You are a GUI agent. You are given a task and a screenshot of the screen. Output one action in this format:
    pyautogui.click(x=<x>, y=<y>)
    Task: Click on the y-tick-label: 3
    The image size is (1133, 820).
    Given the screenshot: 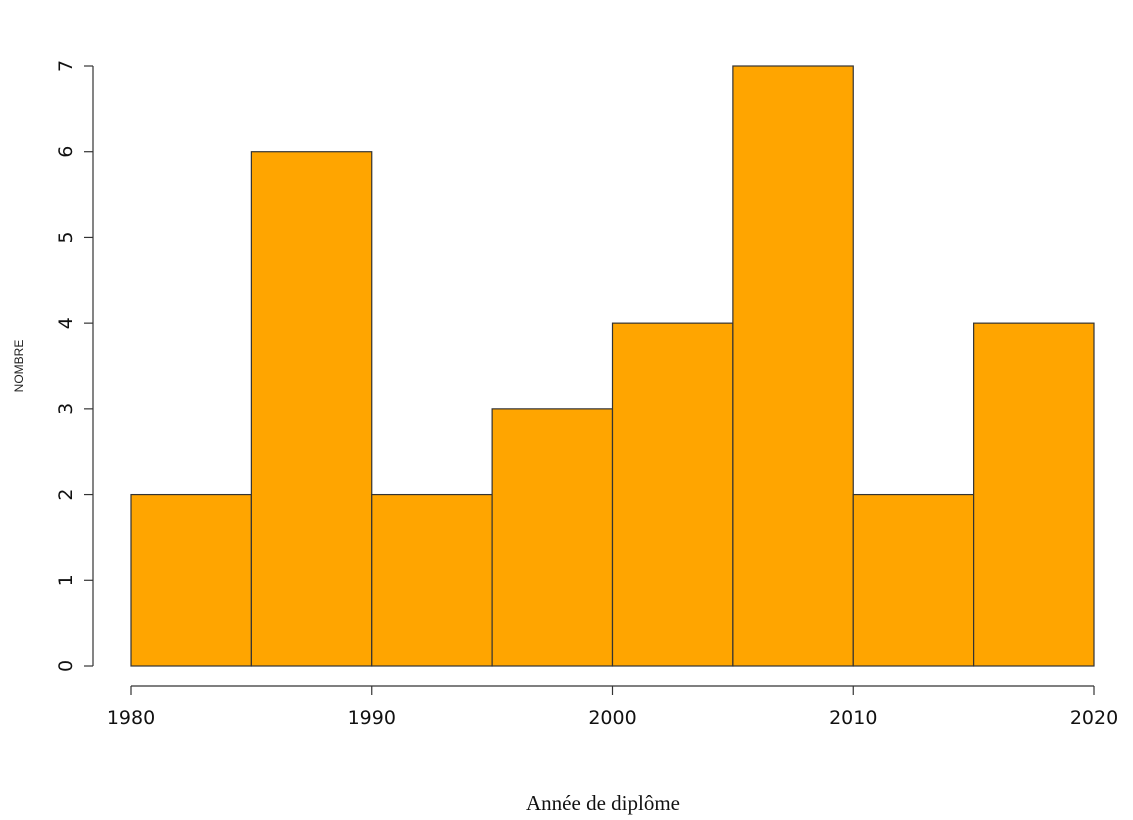 What is the action you would take?
    pyautogui.click(x=66, y=409)
    